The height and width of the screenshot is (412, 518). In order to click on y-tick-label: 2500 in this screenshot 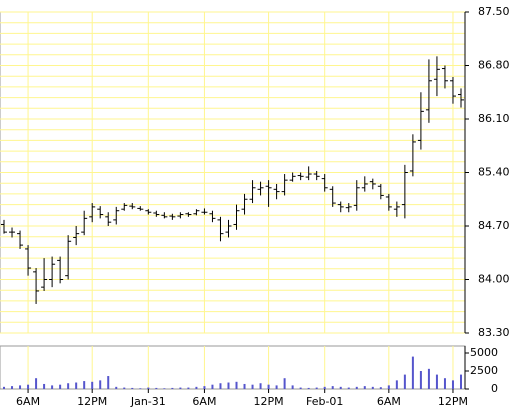, I will do `click(484, 370)`.